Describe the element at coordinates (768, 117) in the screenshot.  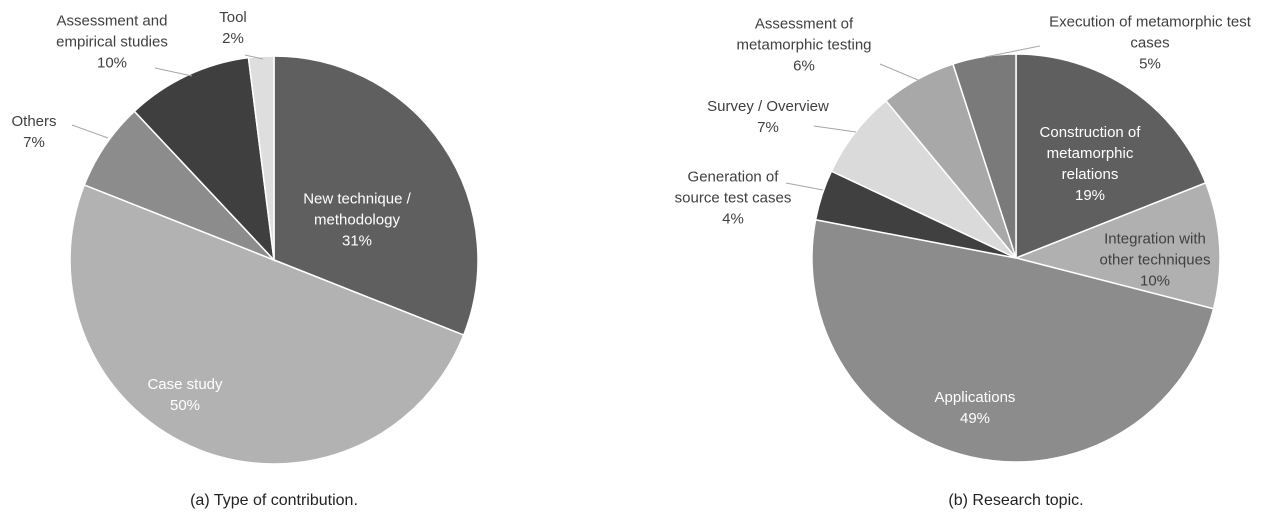
I see `slice-label: Survey / Overview 7%` at that location.